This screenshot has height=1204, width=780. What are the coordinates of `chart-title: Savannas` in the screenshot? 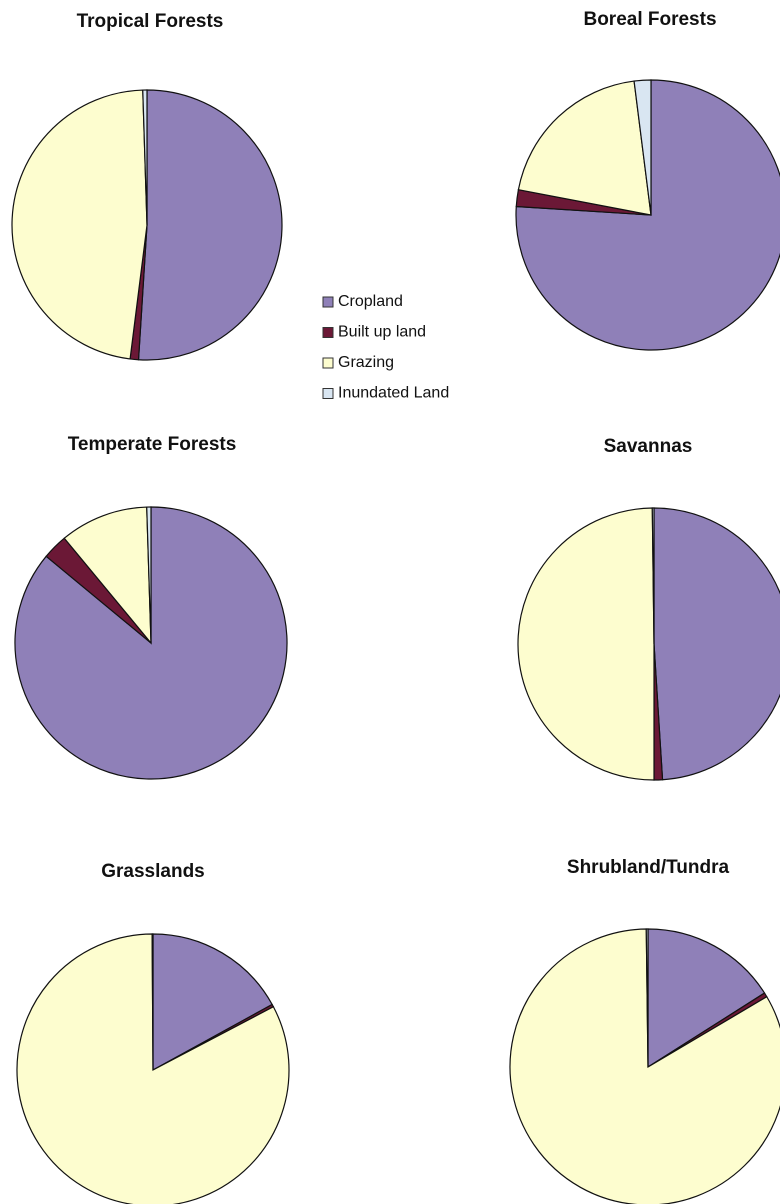 It's located at (648, 446).